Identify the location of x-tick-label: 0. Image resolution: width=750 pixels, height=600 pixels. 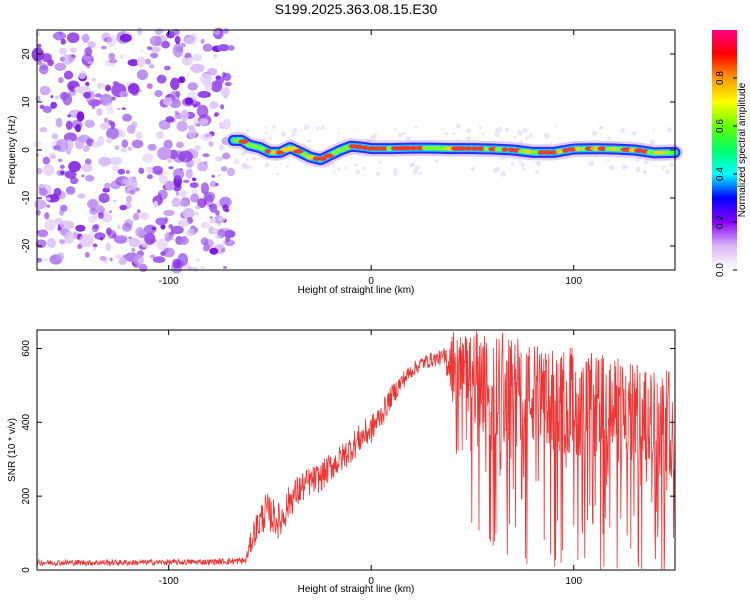
(371, 281).